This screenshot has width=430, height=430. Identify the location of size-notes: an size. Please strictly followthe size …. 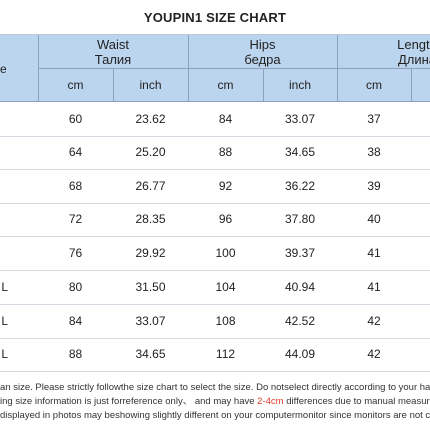
(215, 404).